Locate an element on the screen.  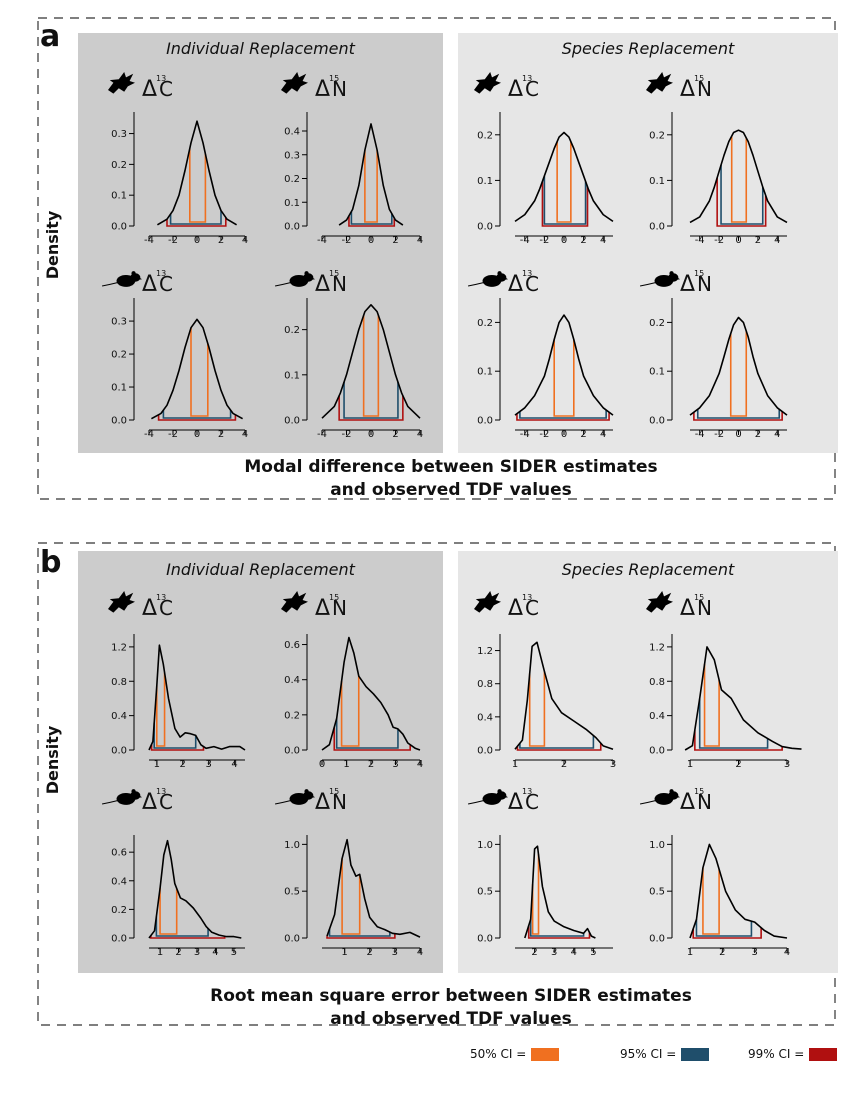
legend-50: 50% CI = is located at coordinates (515, 1054).